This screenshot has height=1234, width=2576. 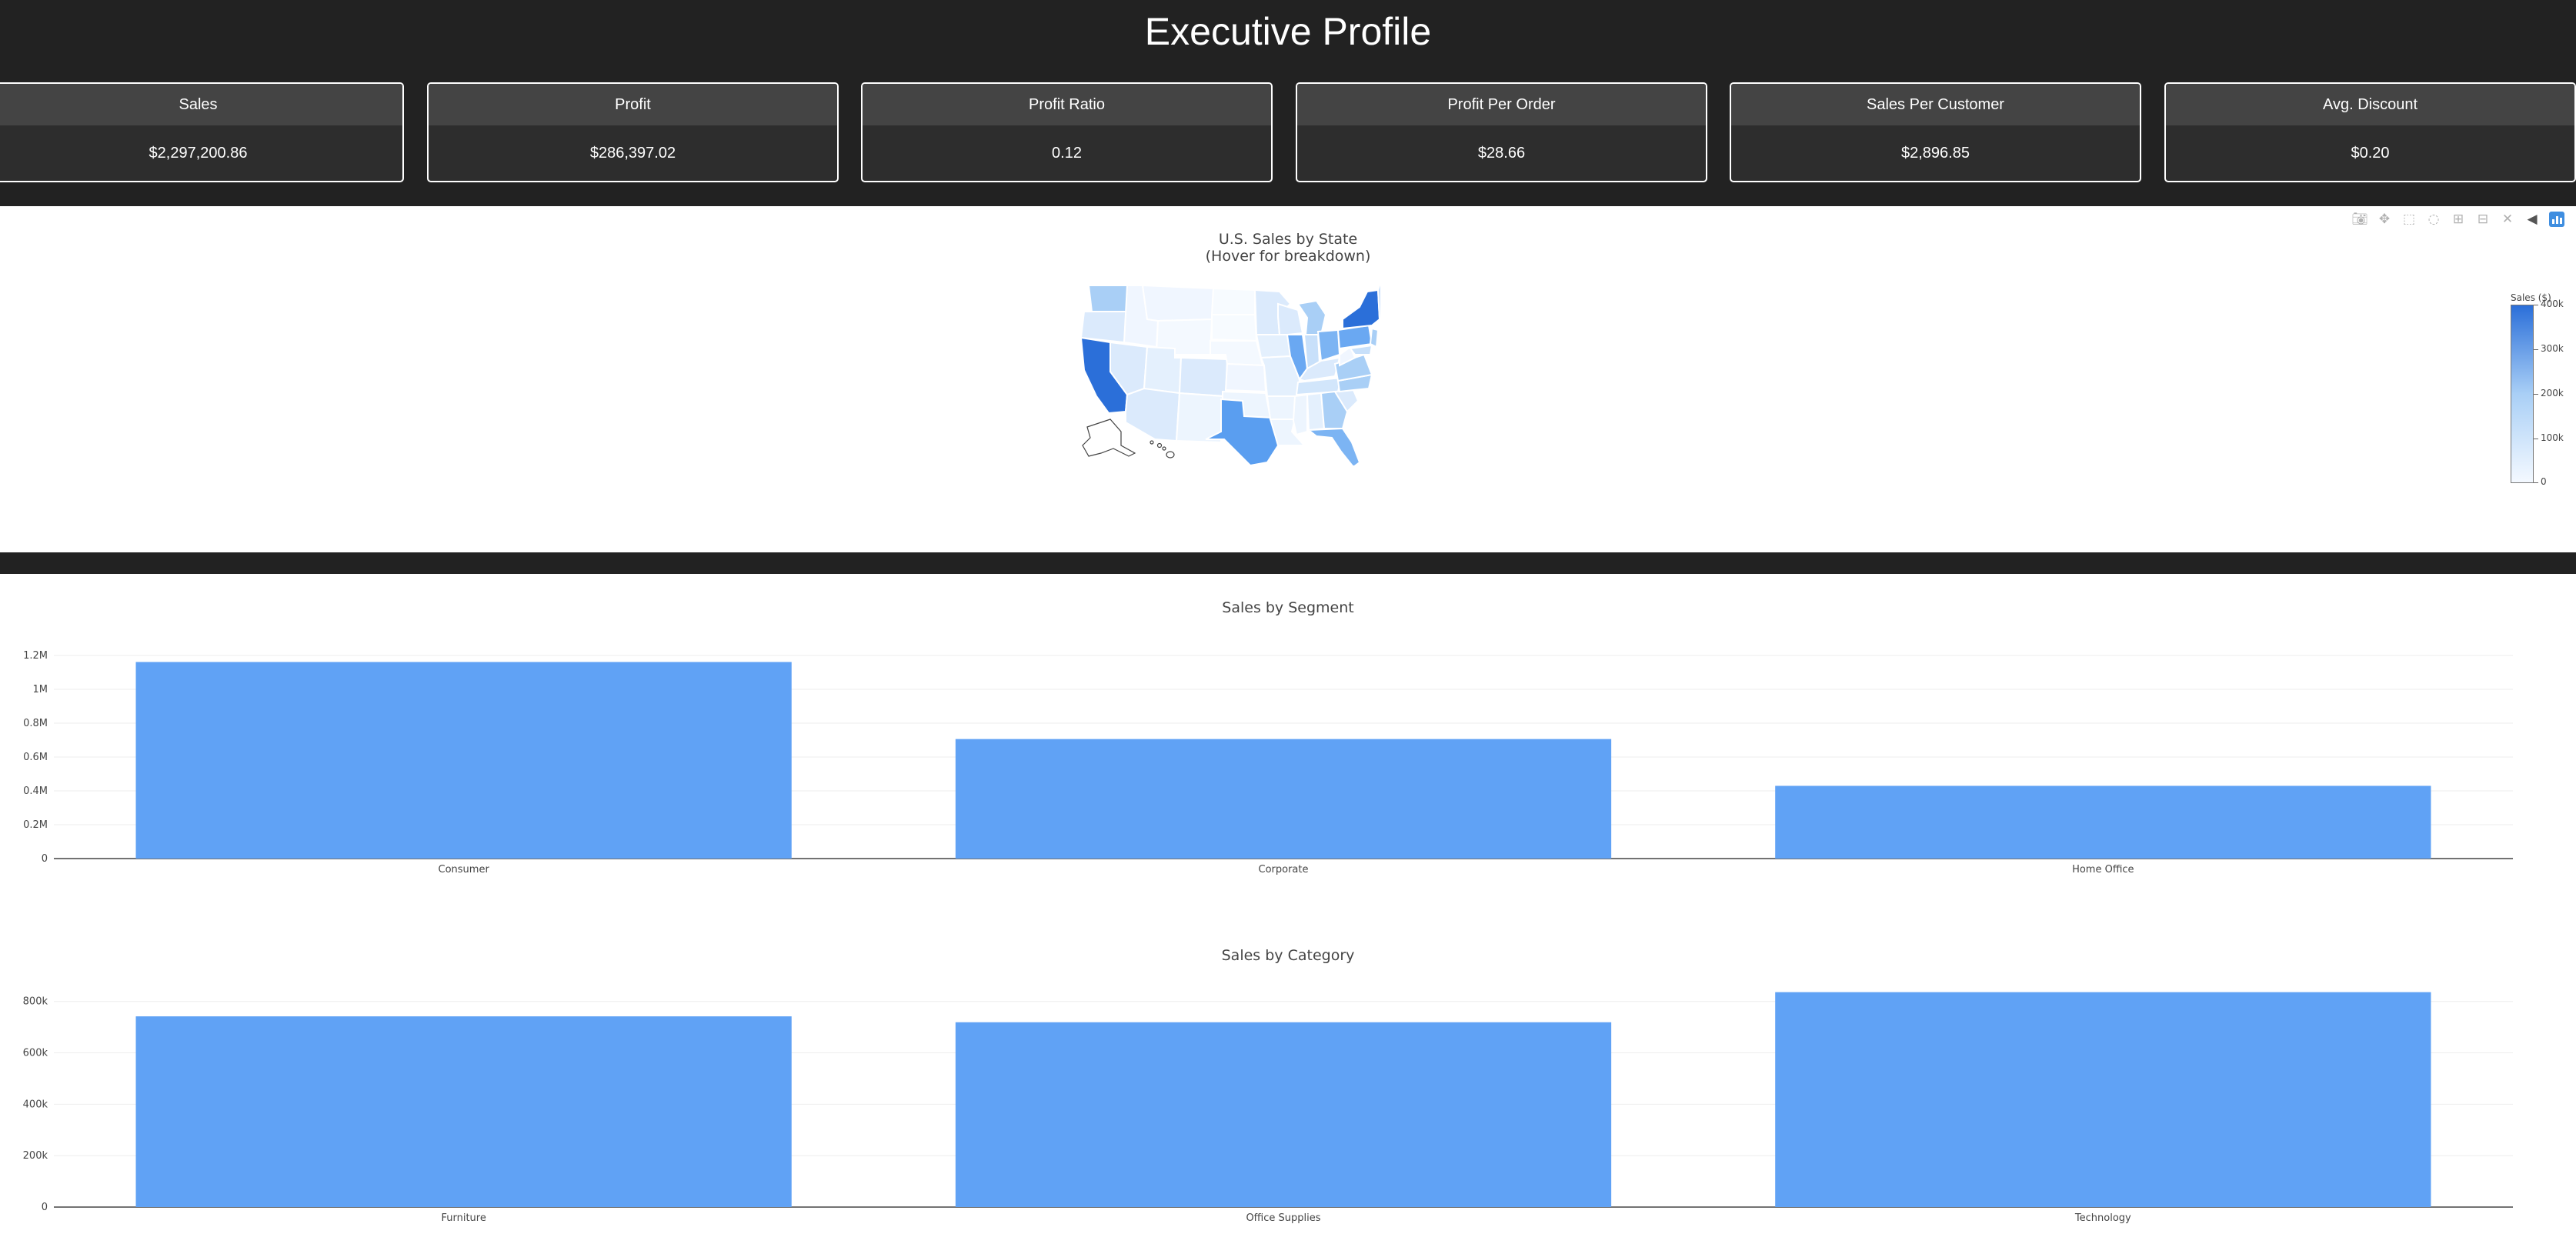 What do you see at coordinates (2483, 219) in the screenshot?
I see `zoom-out-icon: ⊟` at bounding box center [2483, 219].